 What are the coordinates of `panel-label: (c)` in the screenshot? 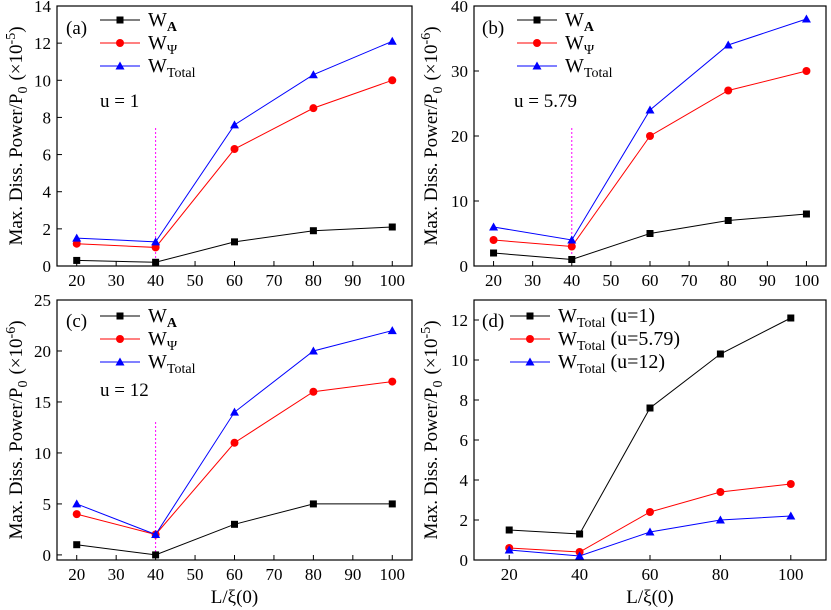 It's located at (76, 321).